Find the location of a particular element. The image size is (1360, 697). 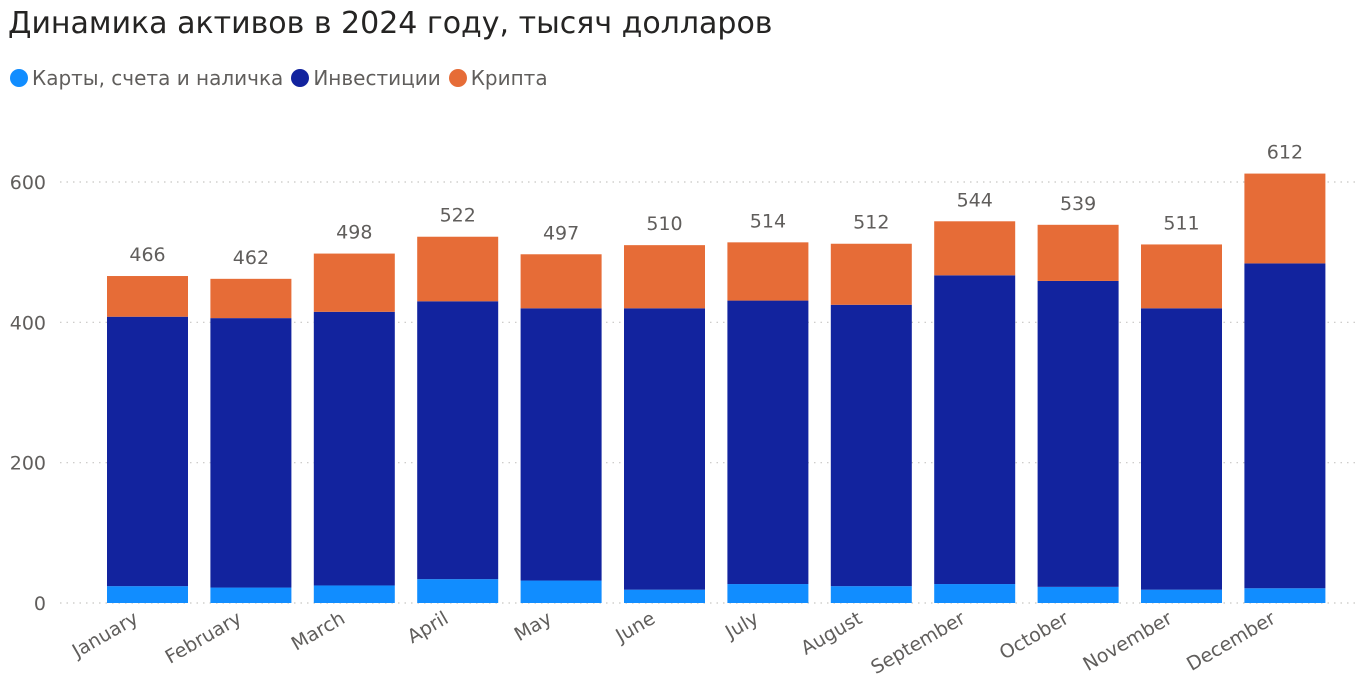

x-category-label: August is located at coordinates (831, 633).